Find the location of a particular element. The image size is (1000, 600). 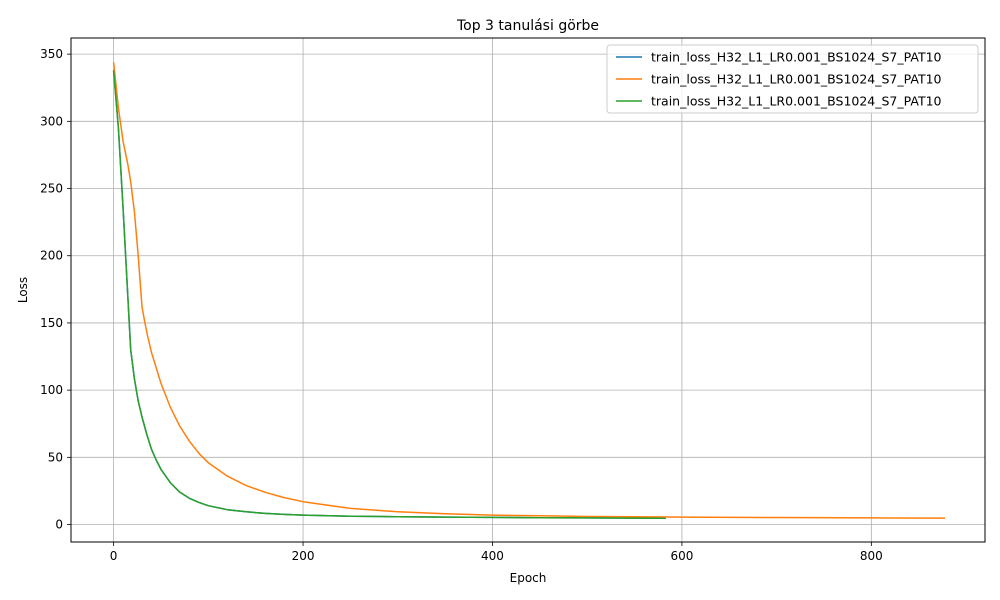

x-tick-label: 600 is located at coordinates (681, 556).